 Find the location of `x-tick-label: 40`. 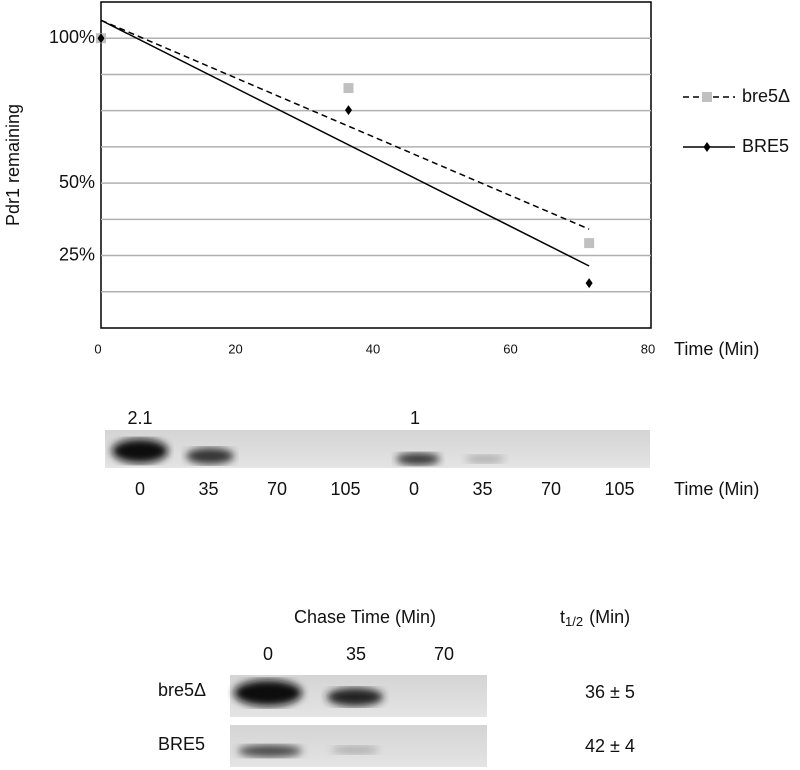

x-tick-label: 40 is located at coordinates (373, 348).